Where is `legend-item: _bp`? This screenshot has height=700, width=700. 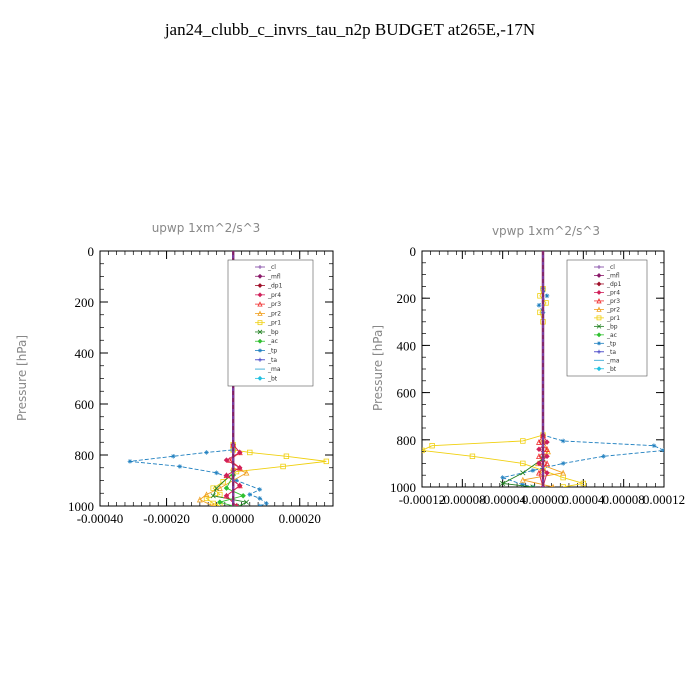
legend-item: _bp is located at coordinates (267, 332).